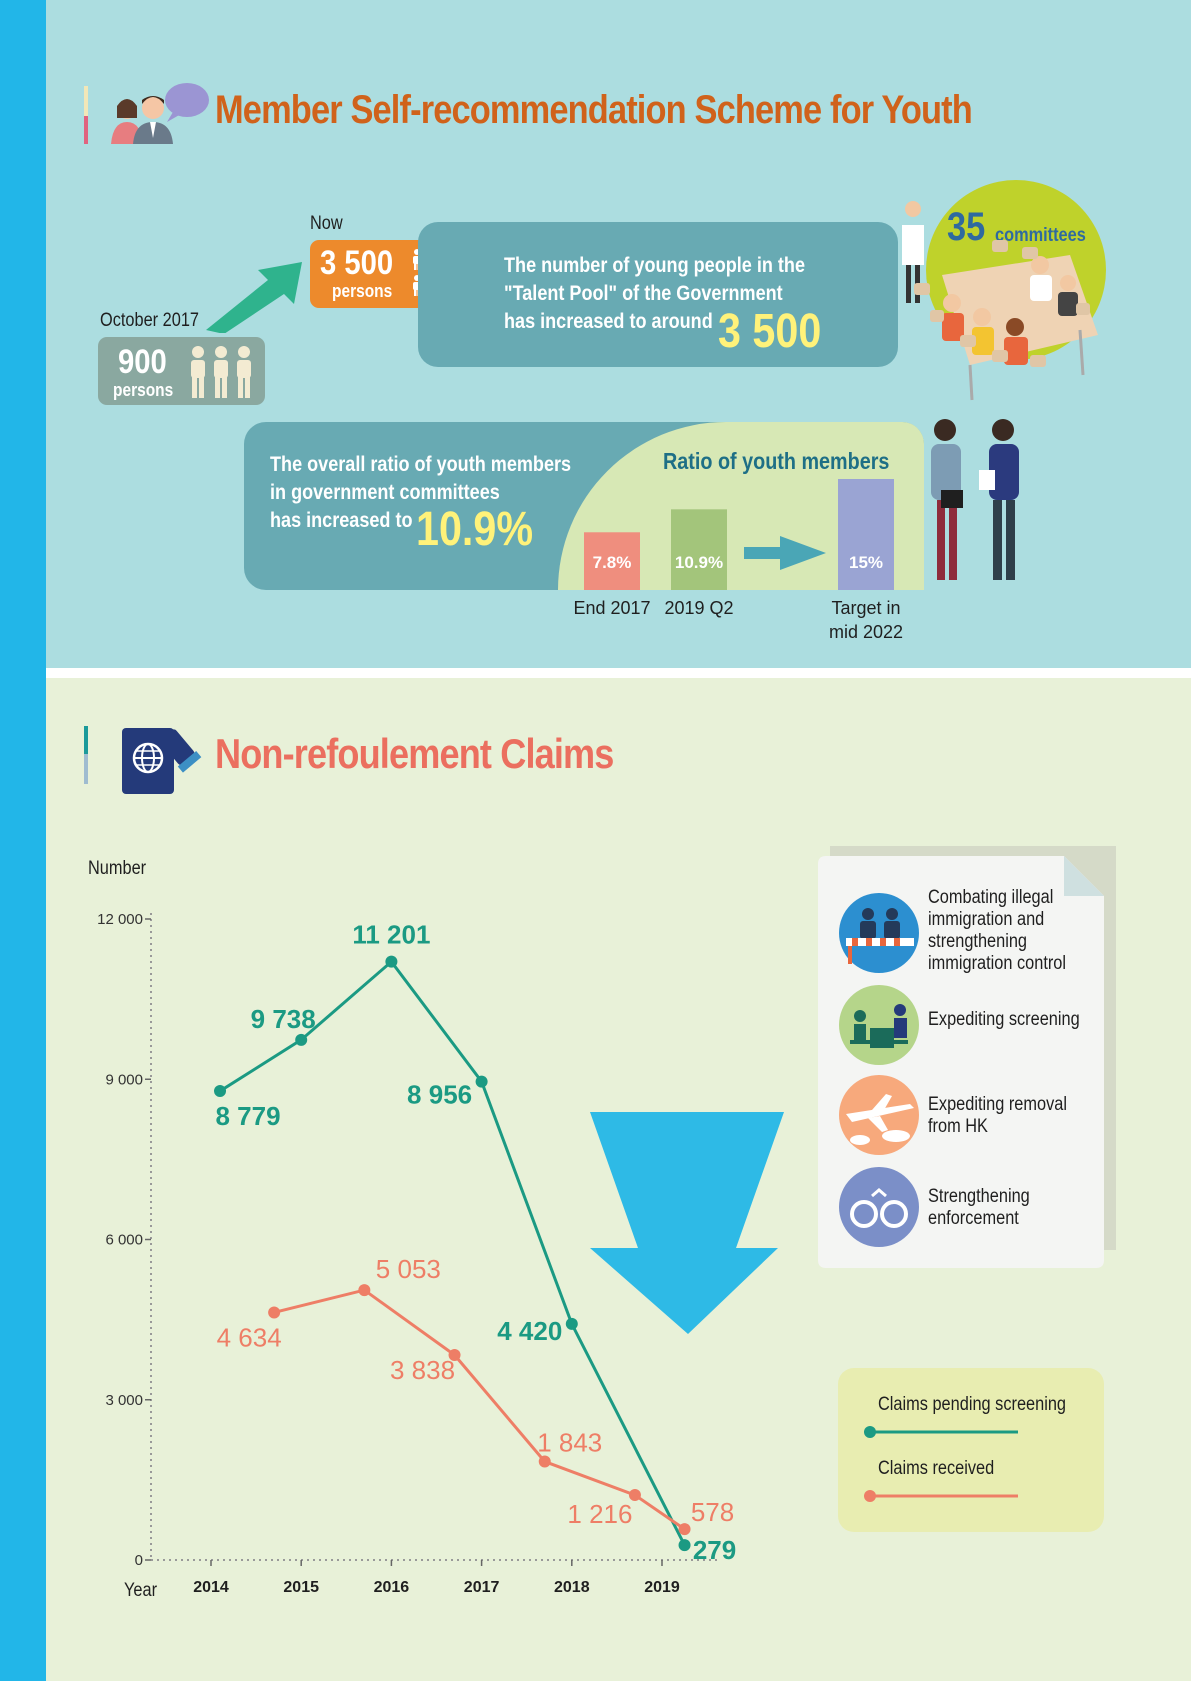  What do you see at coordinates (482, 1587) in the screenshot?
I see `x-tick-label: 2017` at bounding box center [482, 1587].